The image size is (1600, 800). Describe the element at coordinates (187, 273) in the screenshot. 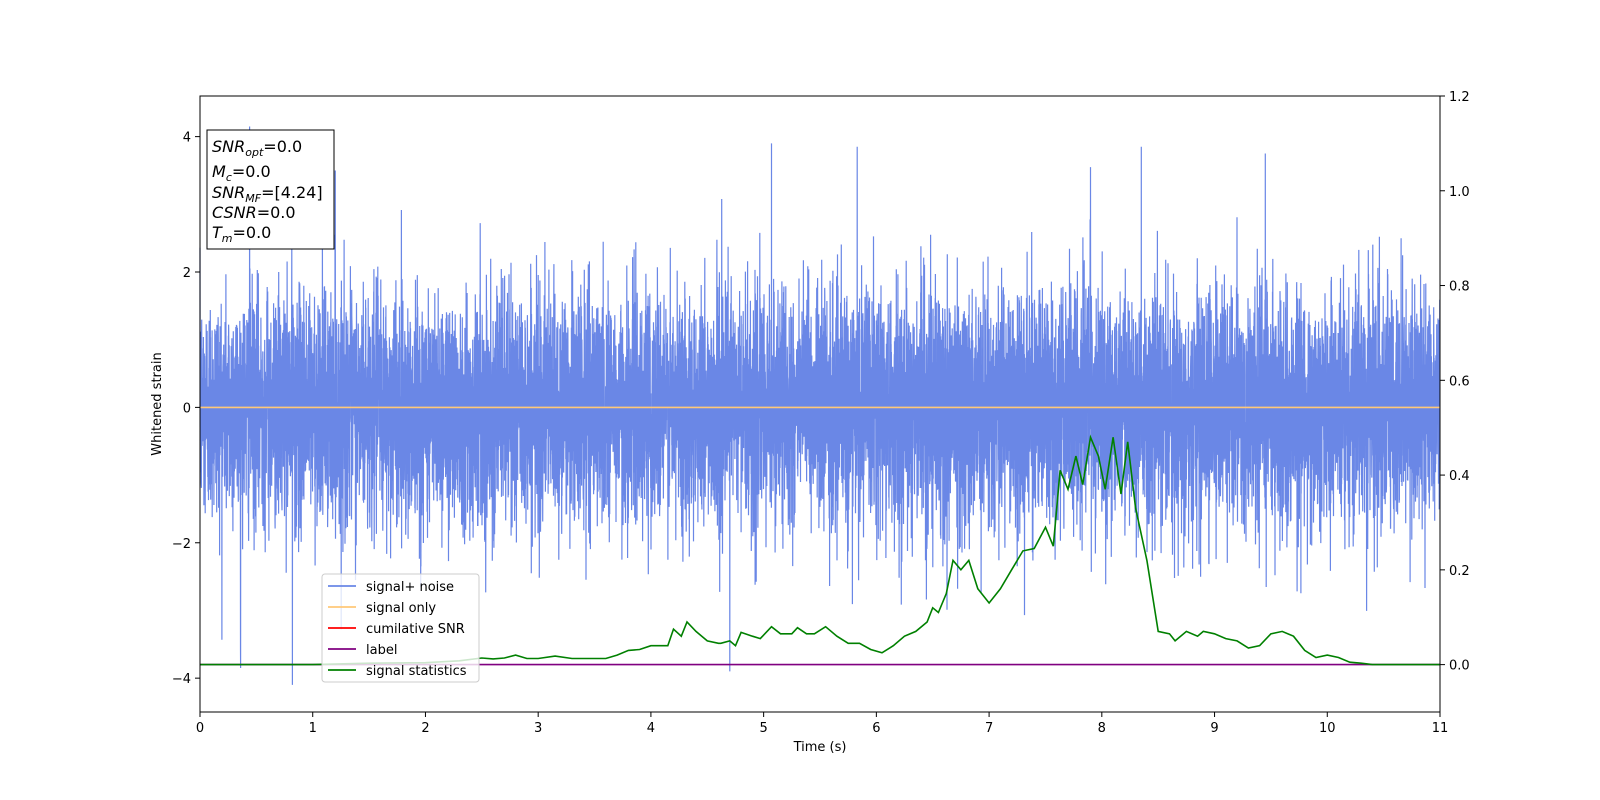

I see `y-tick-label: 2` at that location.